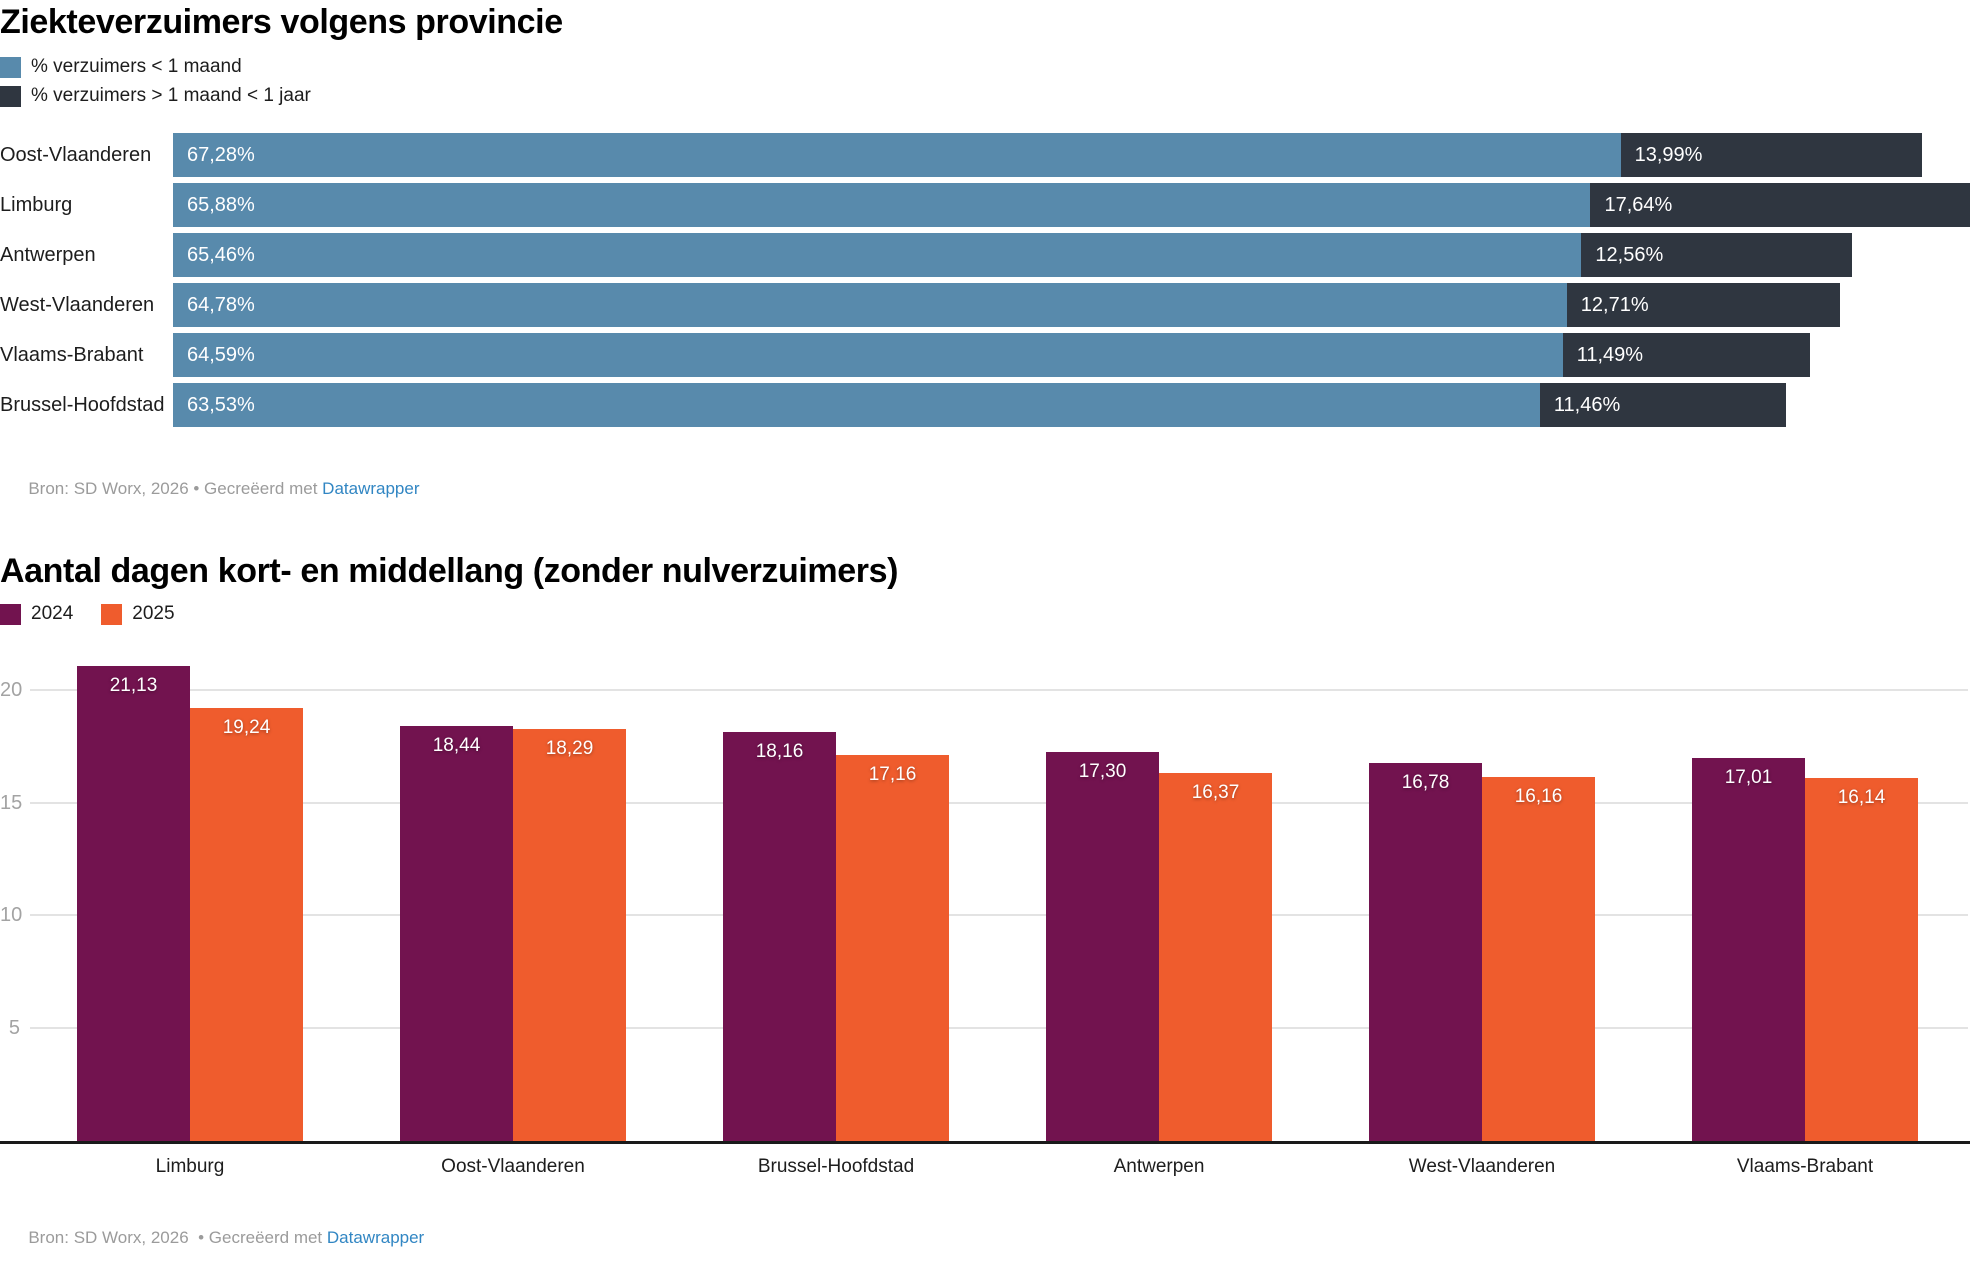  What do you see at coordinates (221, 254) in the screenshot?
I see `value-label: 65,46%` at bounding box center [221, 254].